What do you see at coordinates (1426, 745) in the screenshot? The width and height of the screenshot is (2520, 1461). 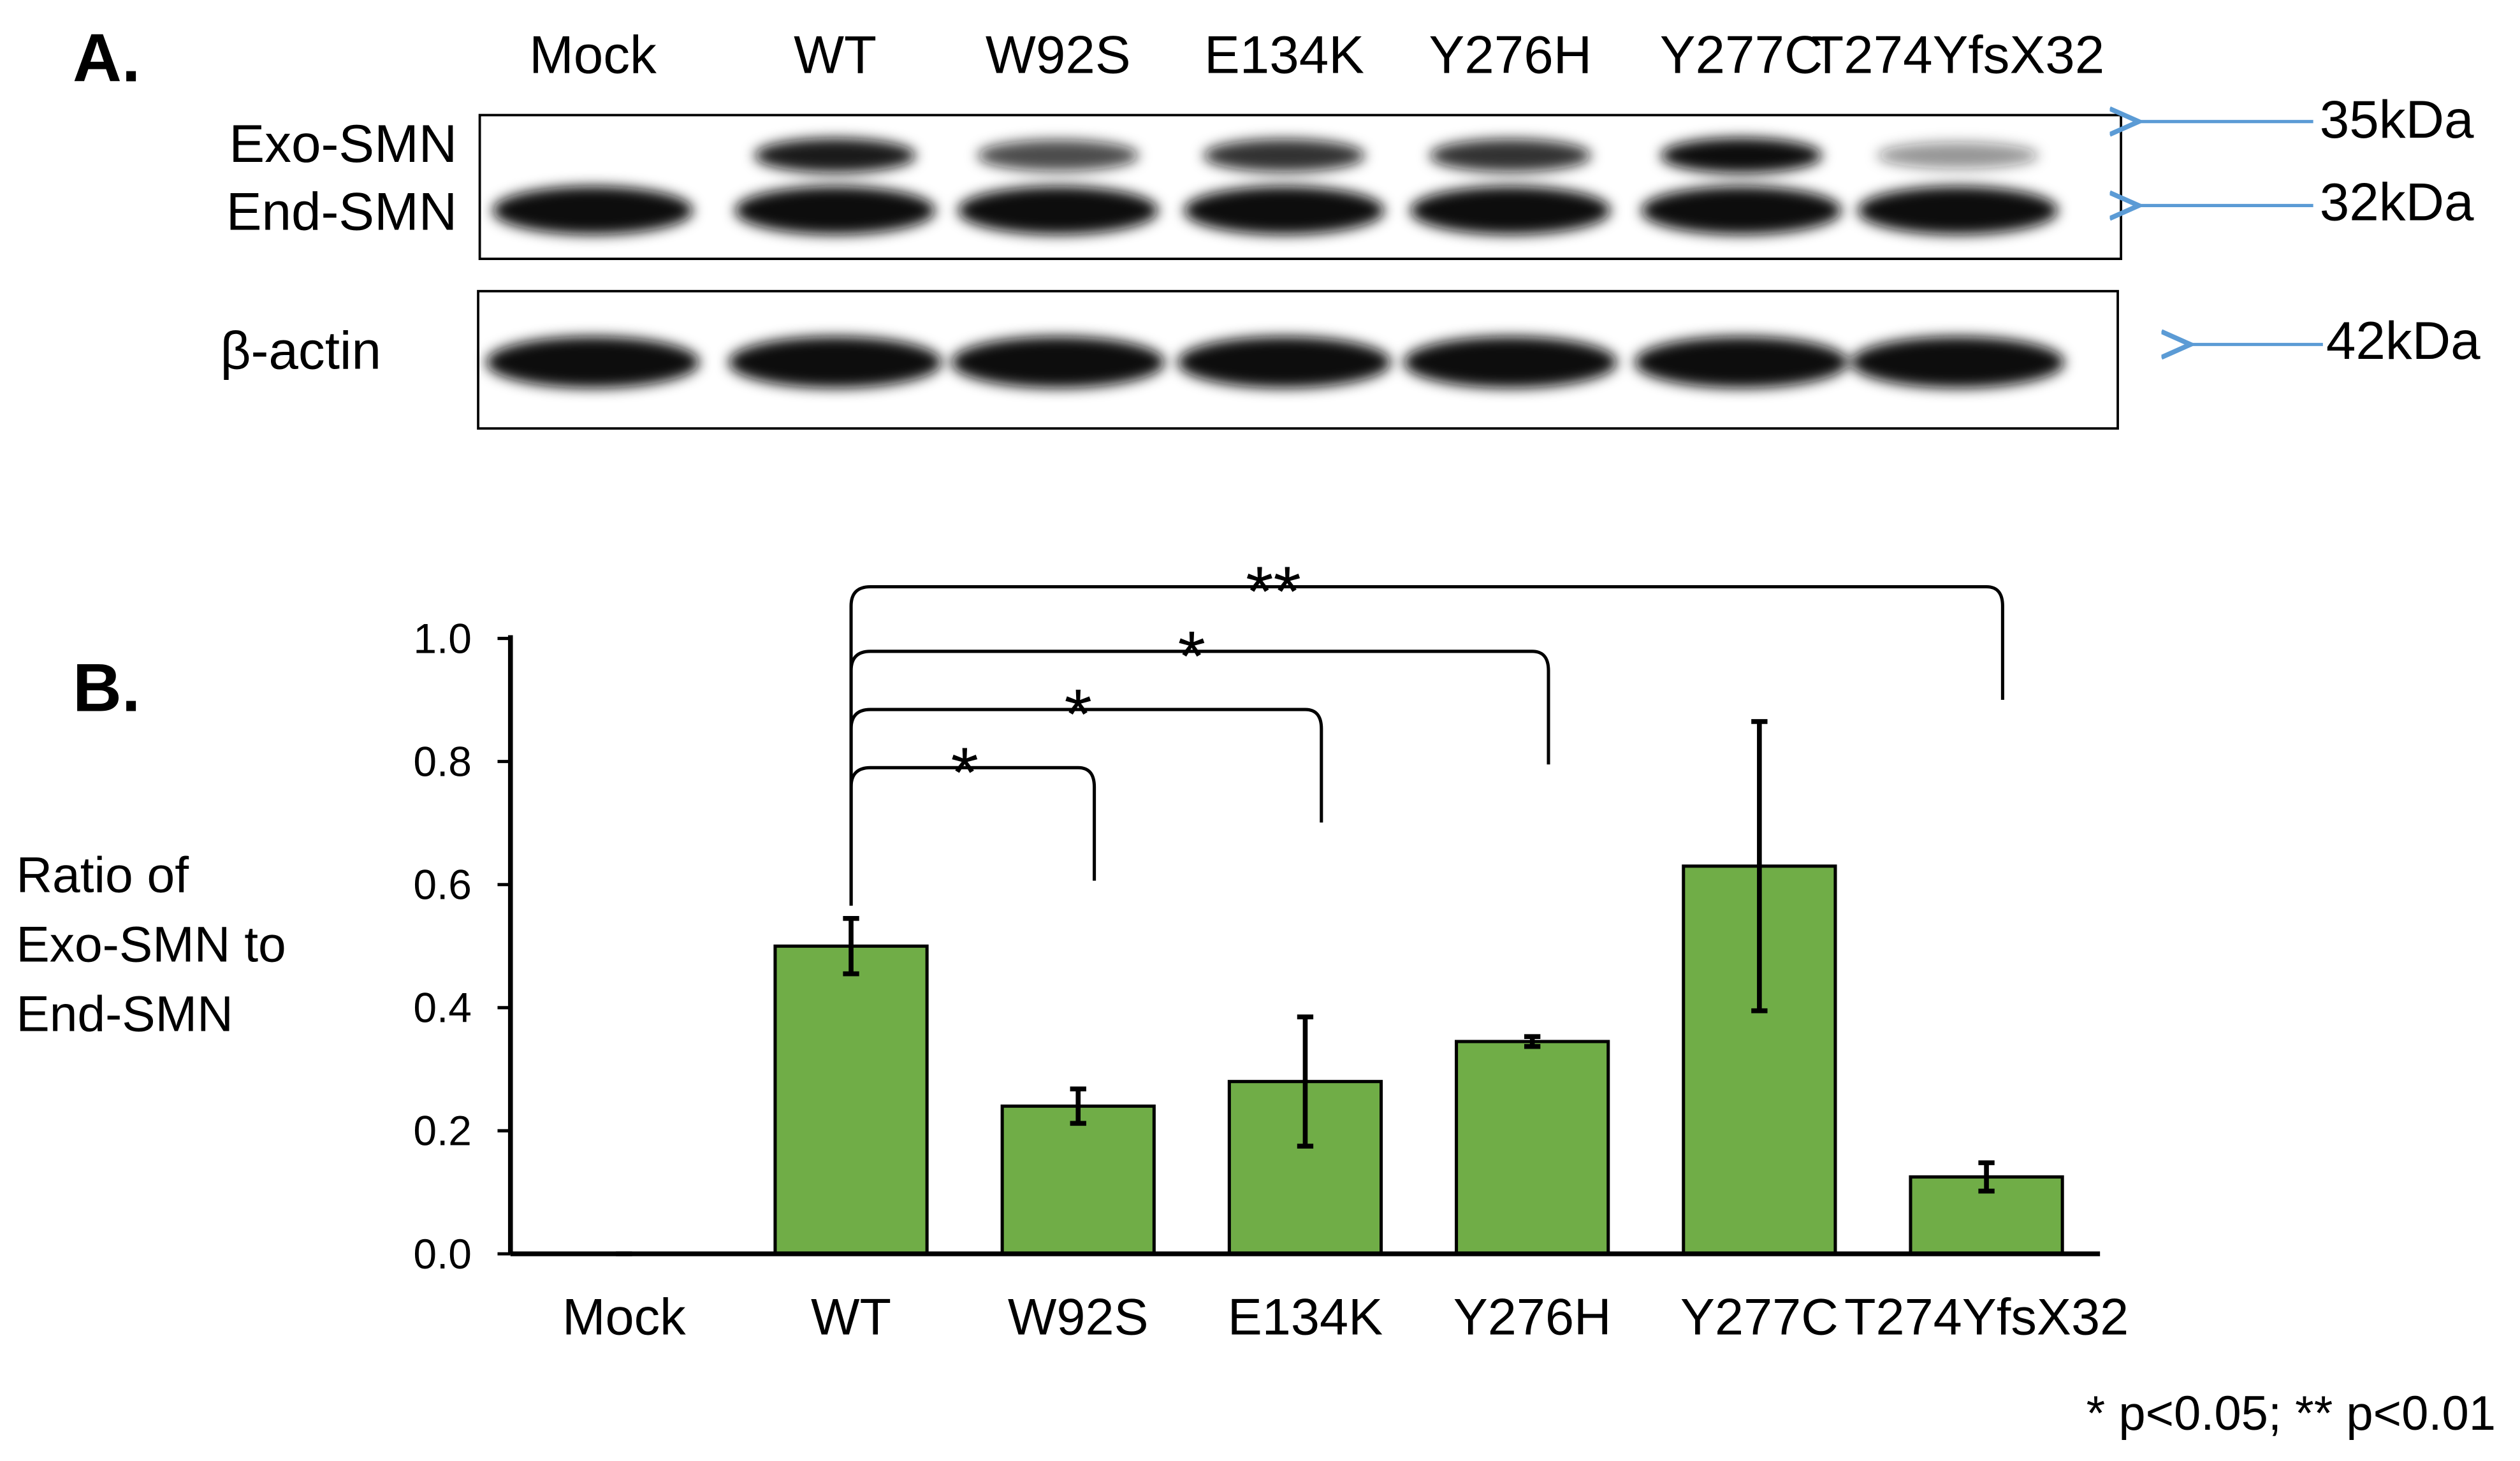 I see `significance-bracket` at bounding box center [1426, 745].